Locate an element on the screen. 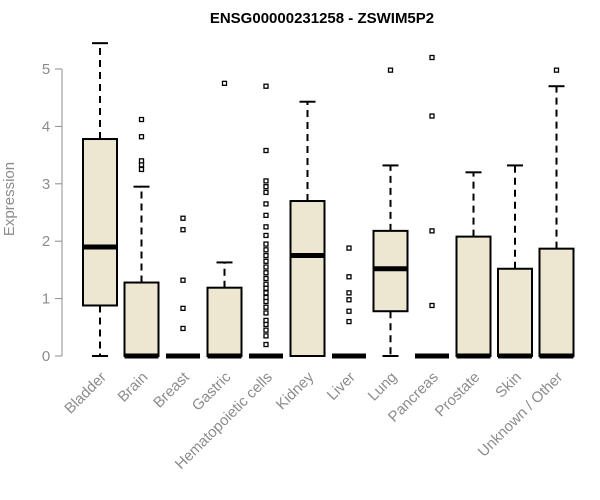 This screenshot has width=600, height=500. y-tick-label-3: 3 is located at coordinates (46, 184).